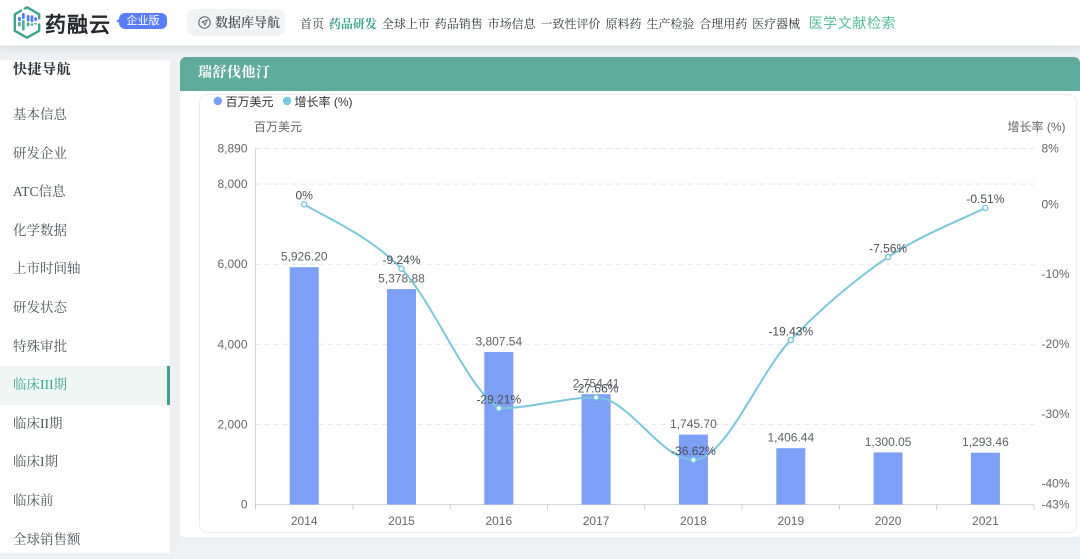 This screenshot has height=559, width=1080. Describe the element at coordinates (232, 264) in the screenshot. I see `svg-text: 6,000` at that location.